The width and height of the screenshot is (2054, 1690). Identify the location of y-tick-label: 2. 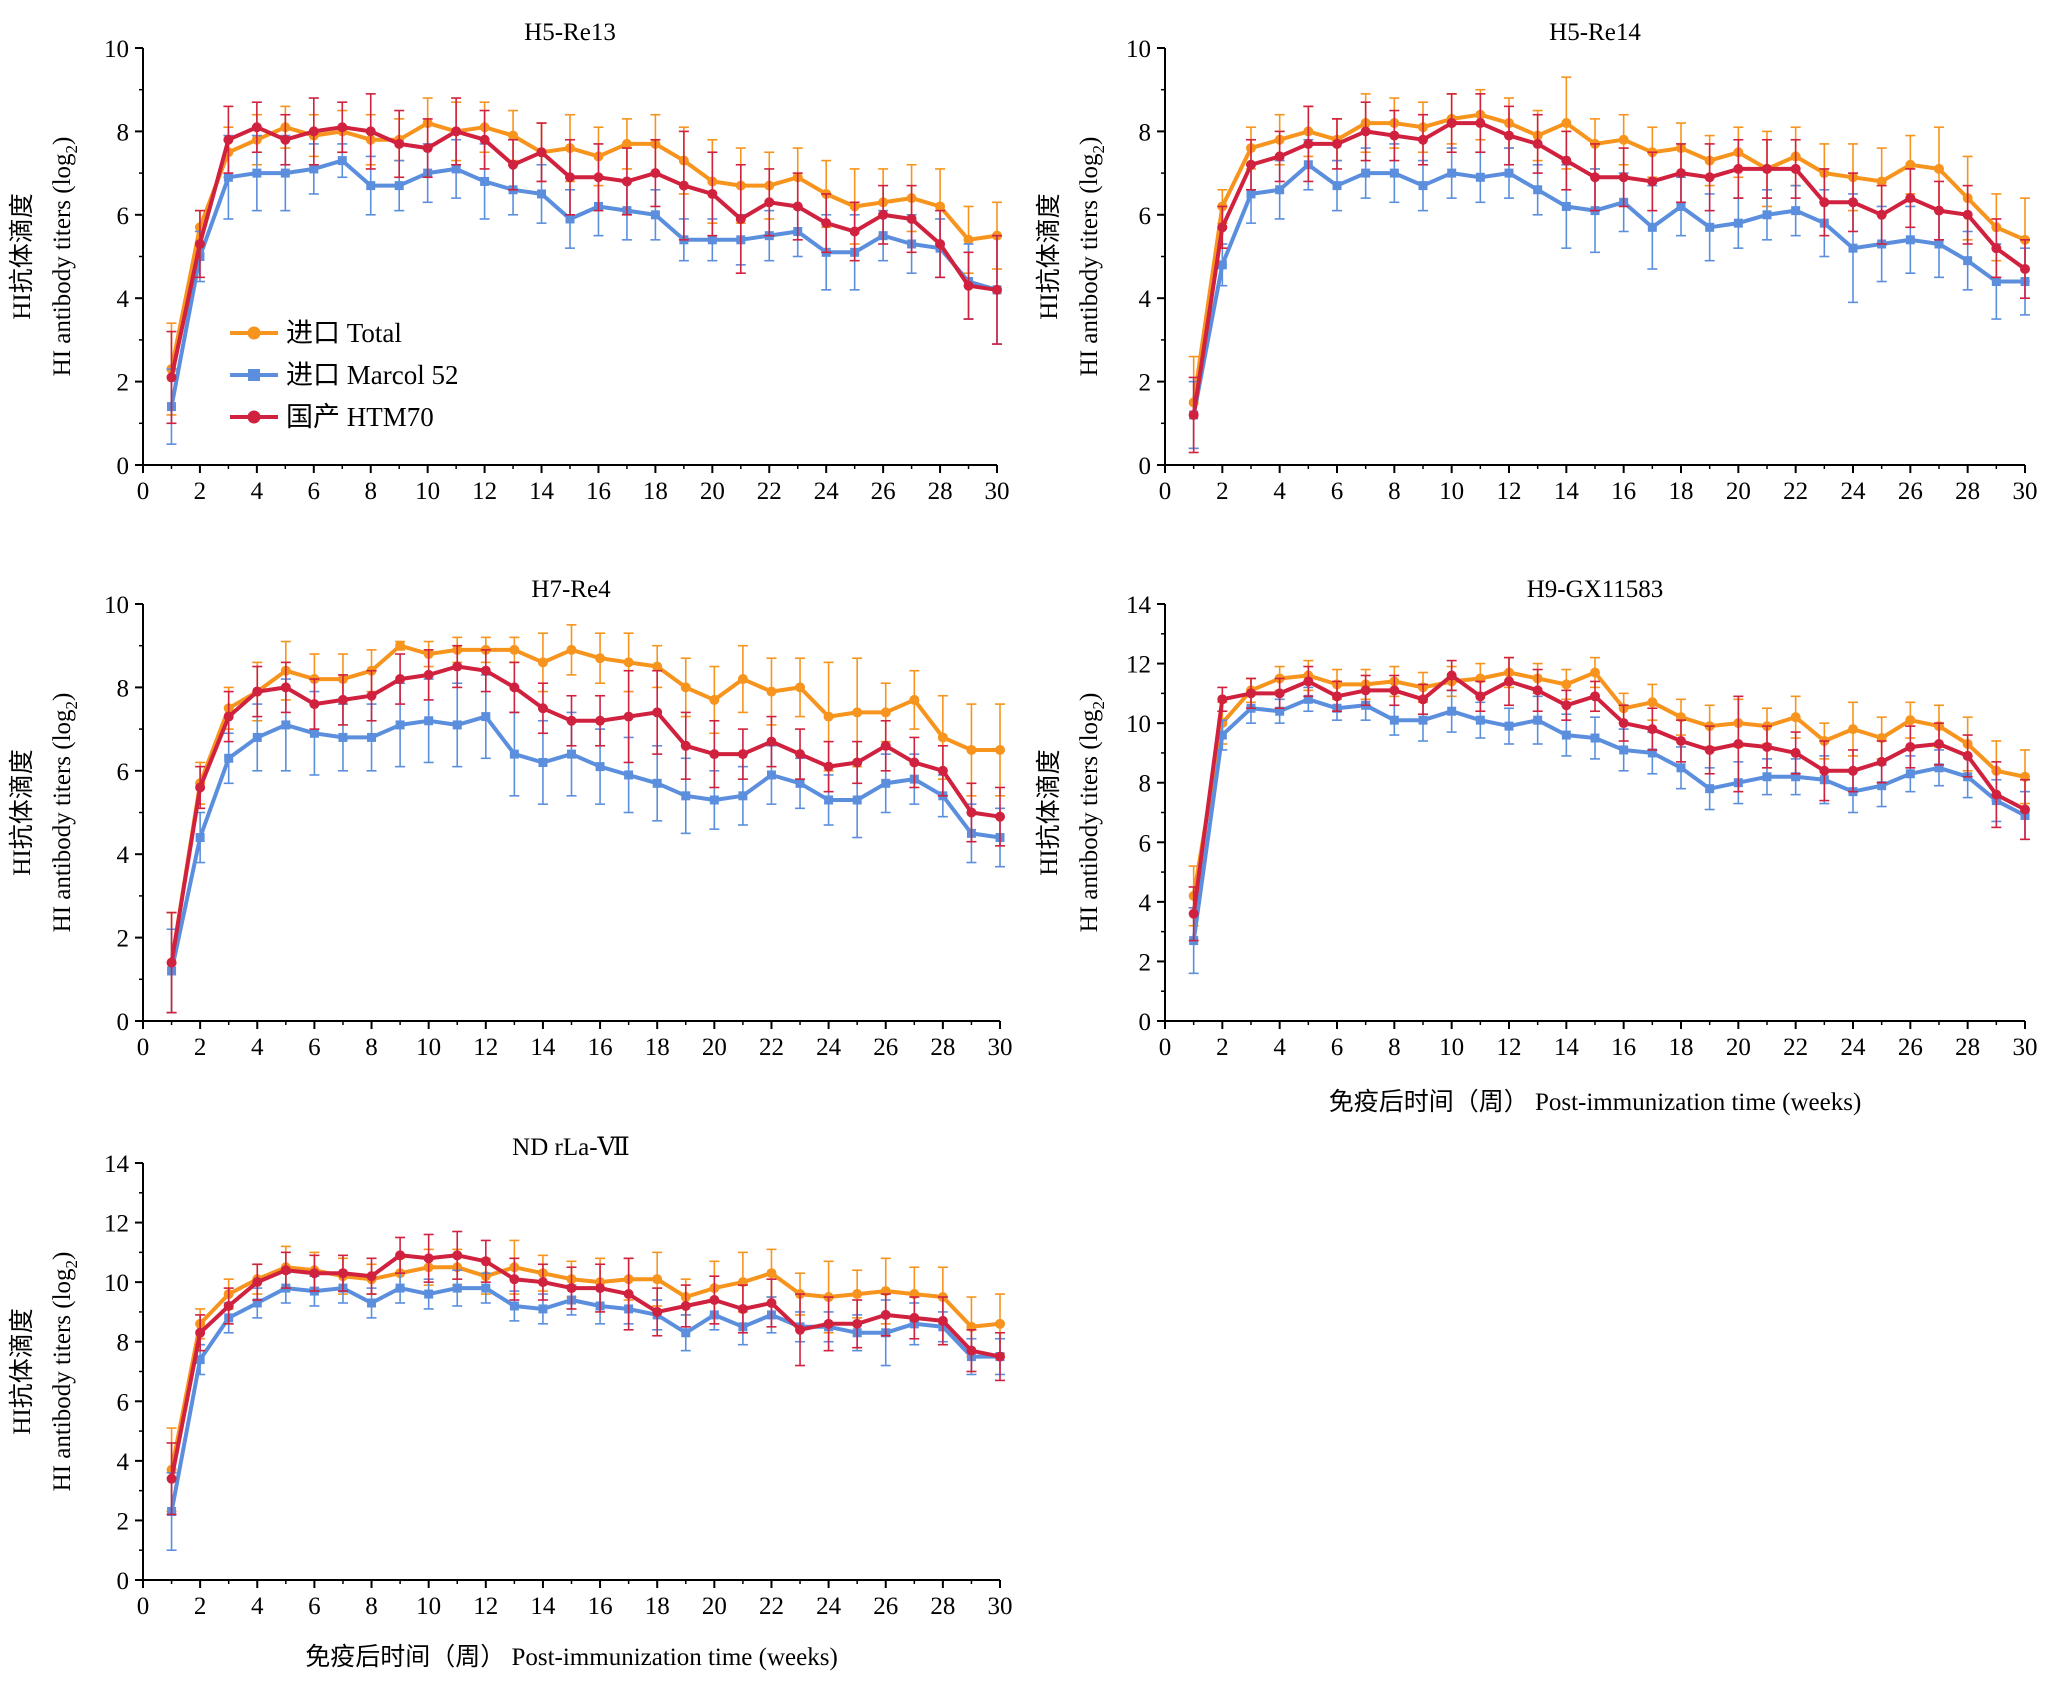
(123, 383).